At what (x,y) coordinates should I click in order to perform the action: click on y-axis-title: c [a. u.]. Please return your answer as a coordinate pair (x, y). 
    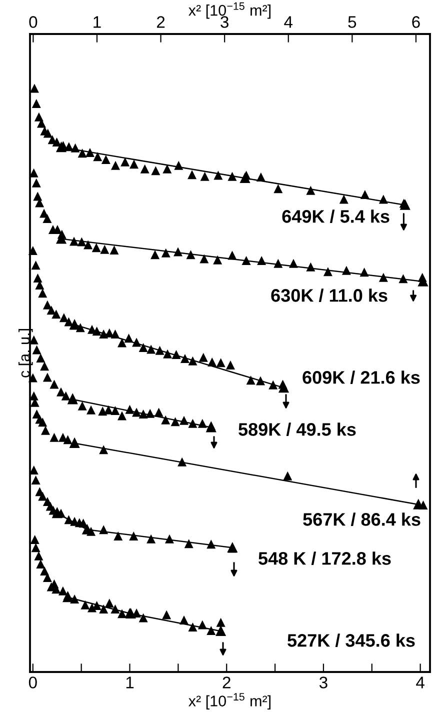
    Looking at the image, I should click on (25, 353).